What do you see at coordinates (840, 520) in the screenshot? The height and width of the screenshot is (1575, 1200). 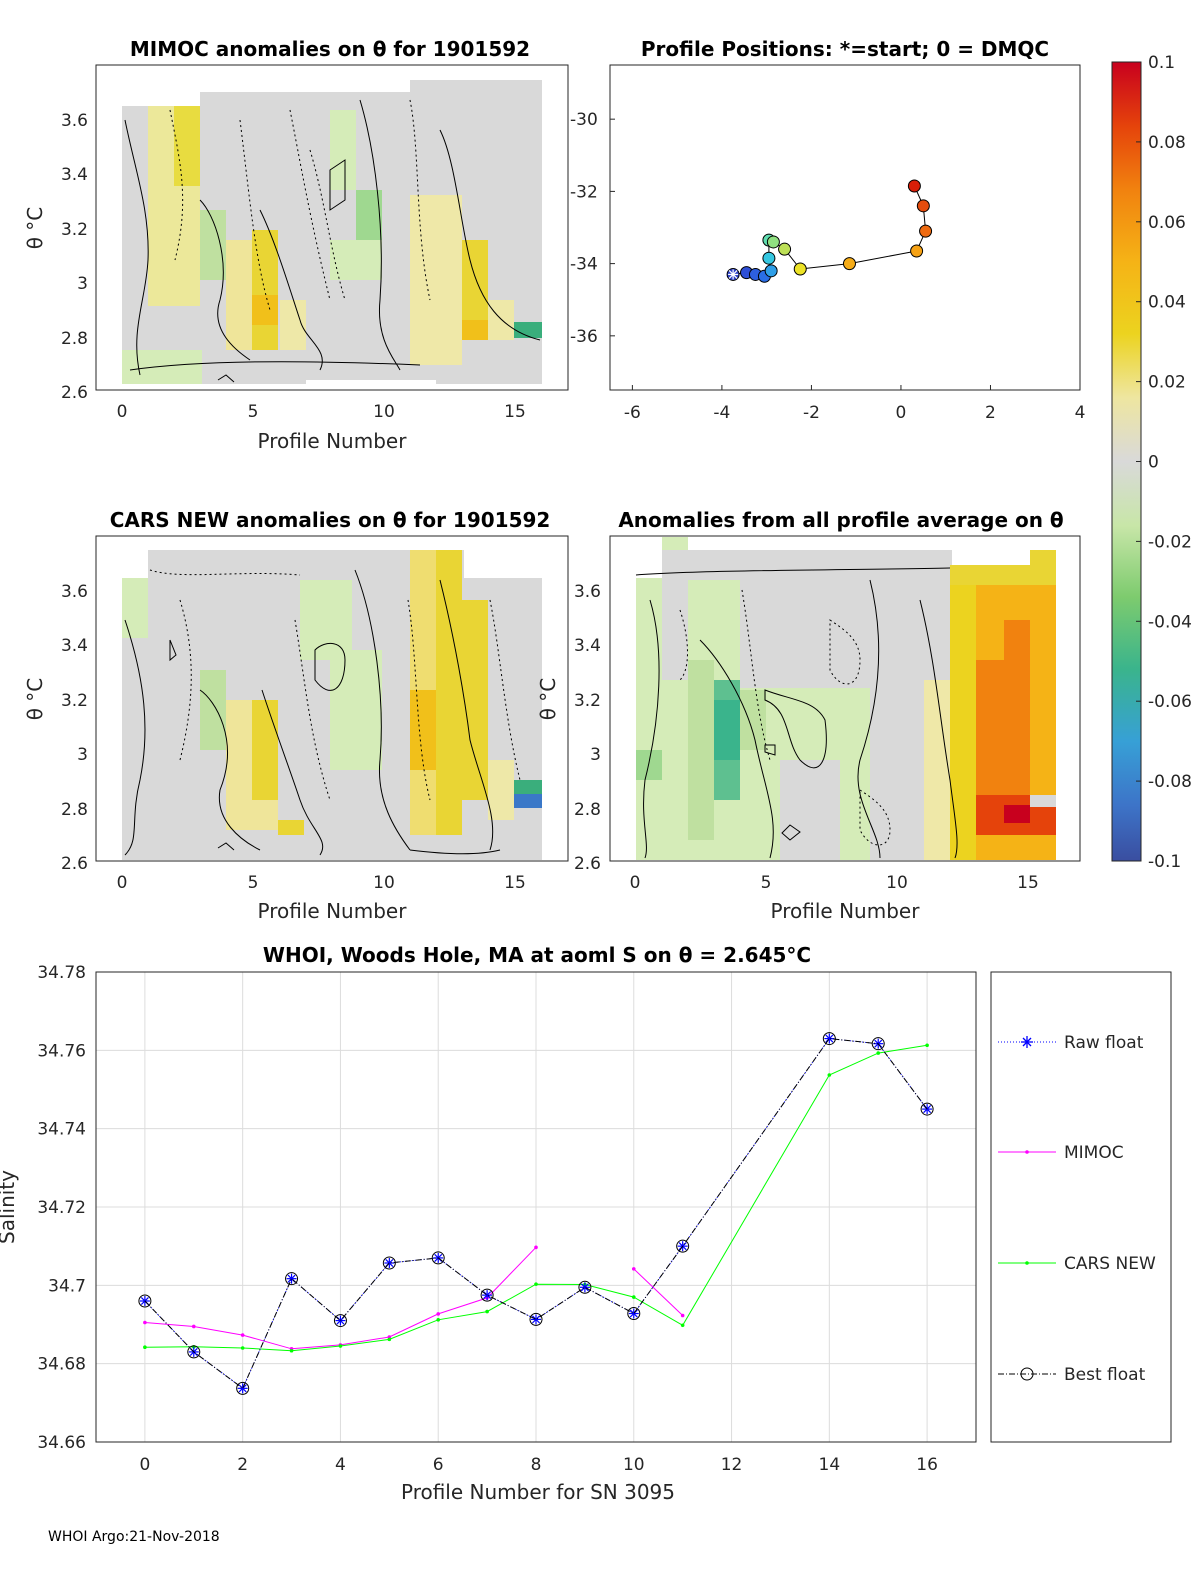 I see `allavg-title: Anomalies from all profile average on θ` at bounding box center [840, 520].